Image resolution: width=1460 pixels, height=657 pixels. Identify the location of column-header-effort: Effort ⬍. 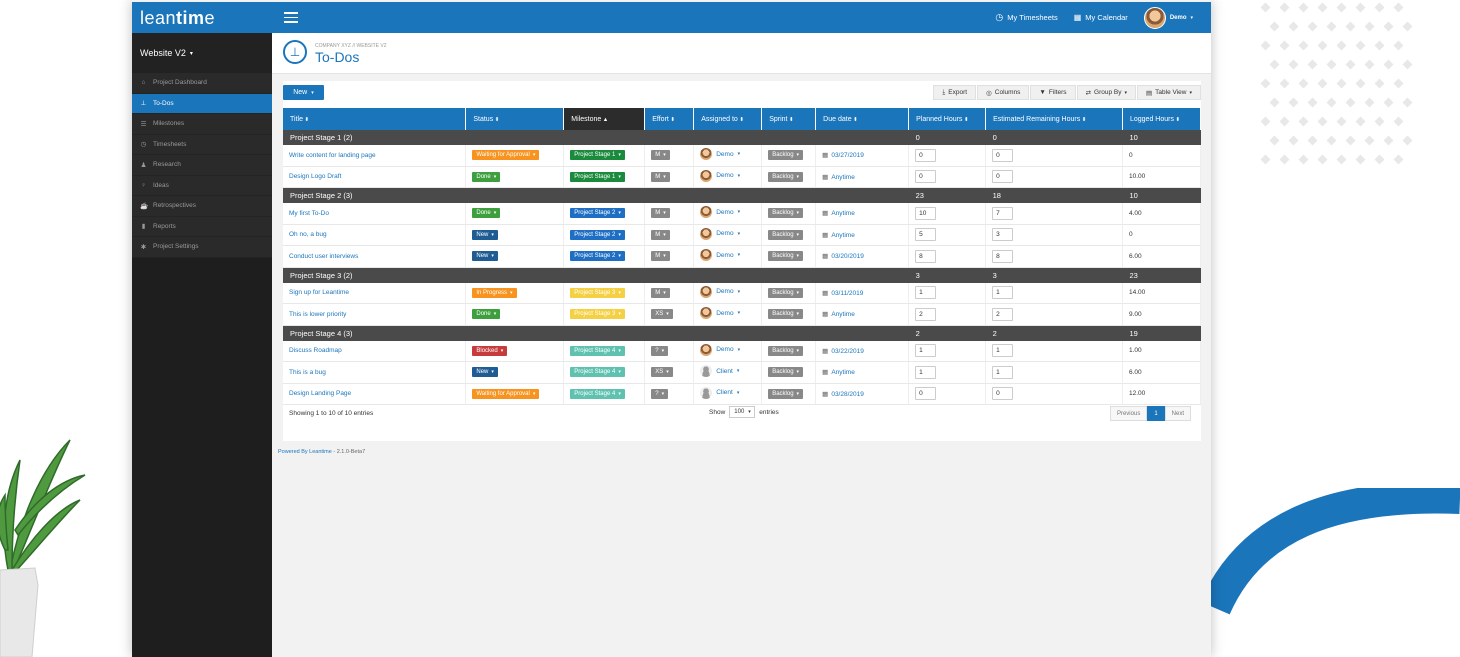
(669, 119).